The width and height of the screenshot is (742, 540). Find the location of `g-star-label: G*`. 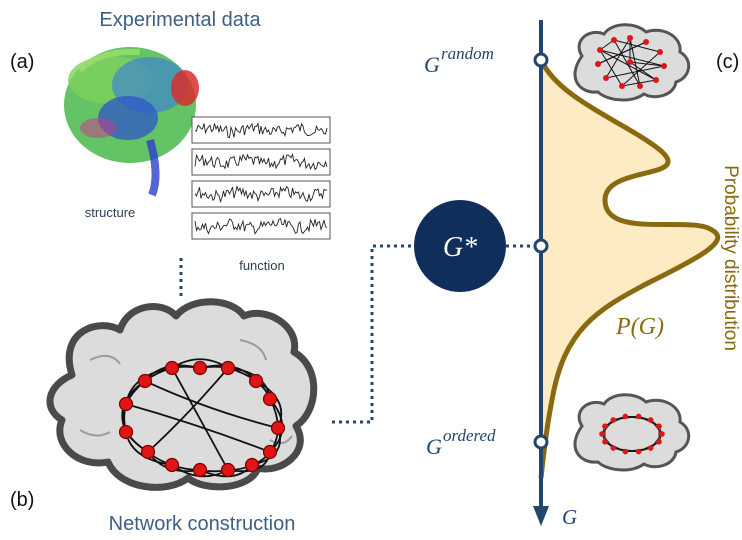

g-star-label: G* is located at coordinates (460, 247).